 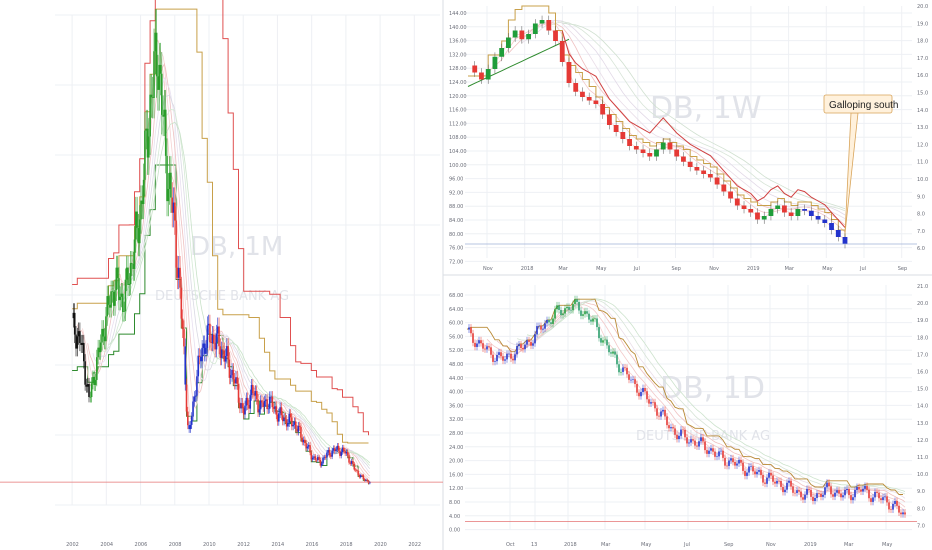 What do you see at coordinates (922, 287) in the screenshot?
I see `daily-y-tick-label-right: 21.0` at bounding box center [922, 287].